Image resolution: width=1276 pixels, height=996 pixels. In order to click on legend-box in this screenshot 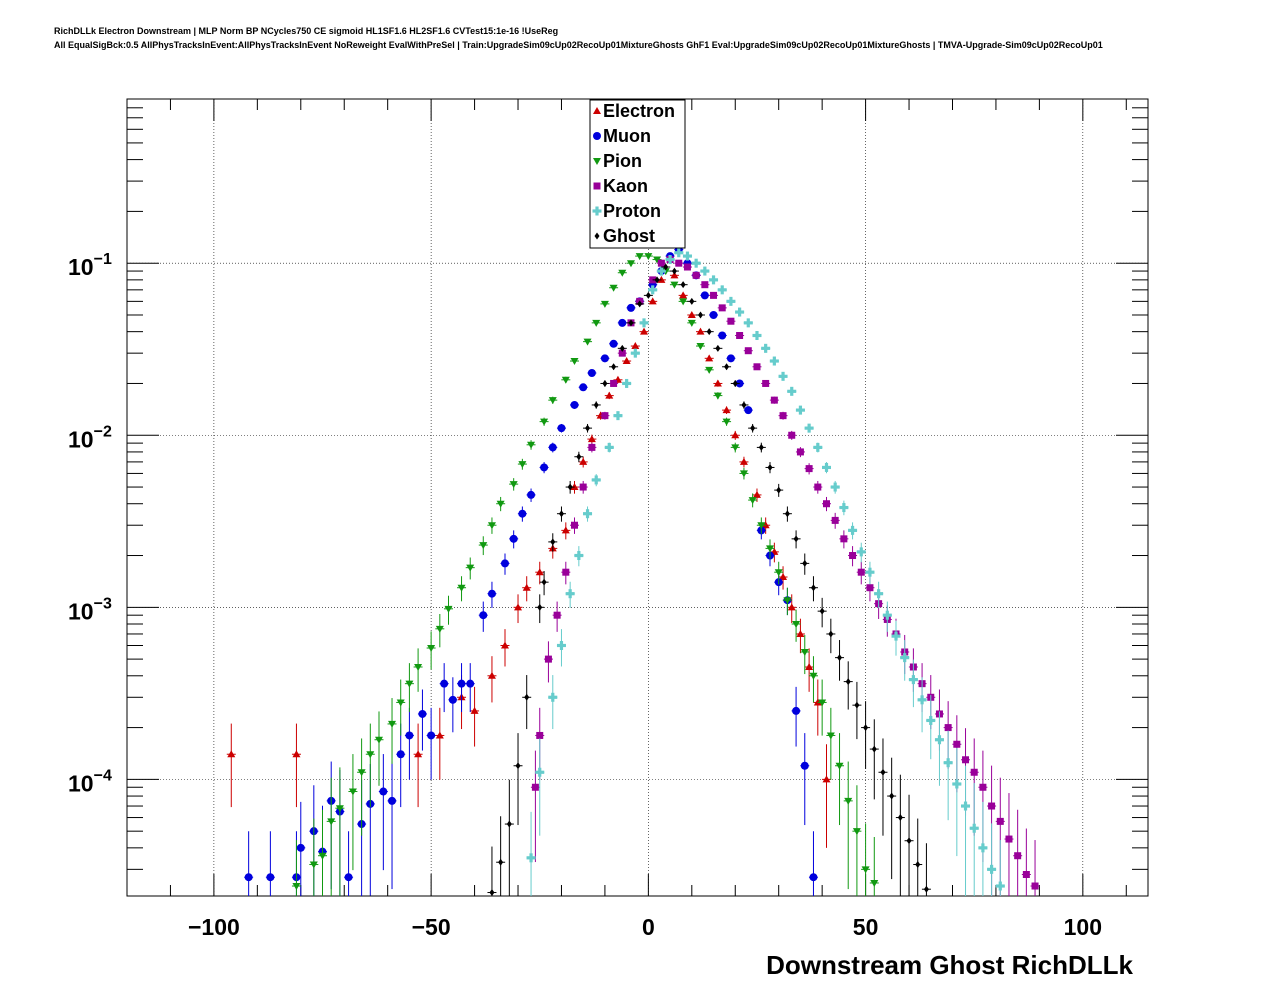, I will do `click(637, 174)`.